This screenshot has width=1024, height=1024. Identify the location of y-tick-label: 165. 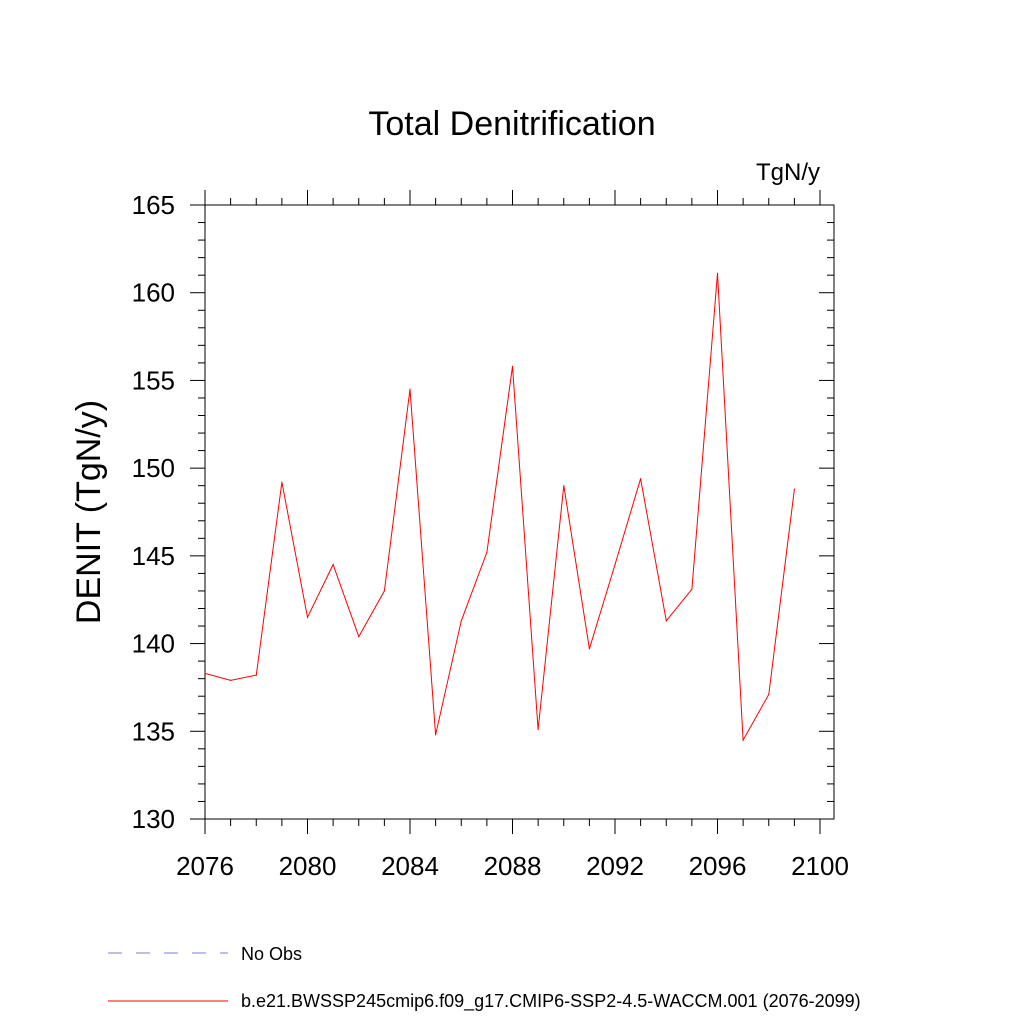
(153, 205).